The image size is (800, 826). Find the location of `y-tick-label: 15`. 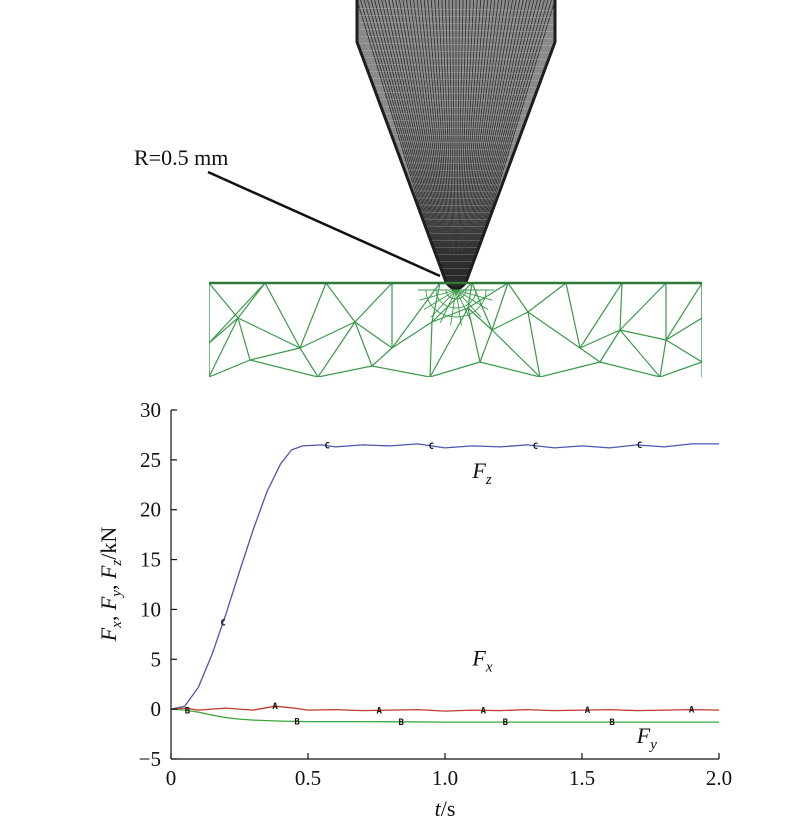

y-tick-label: 15 is located at coordinates (150, 560).